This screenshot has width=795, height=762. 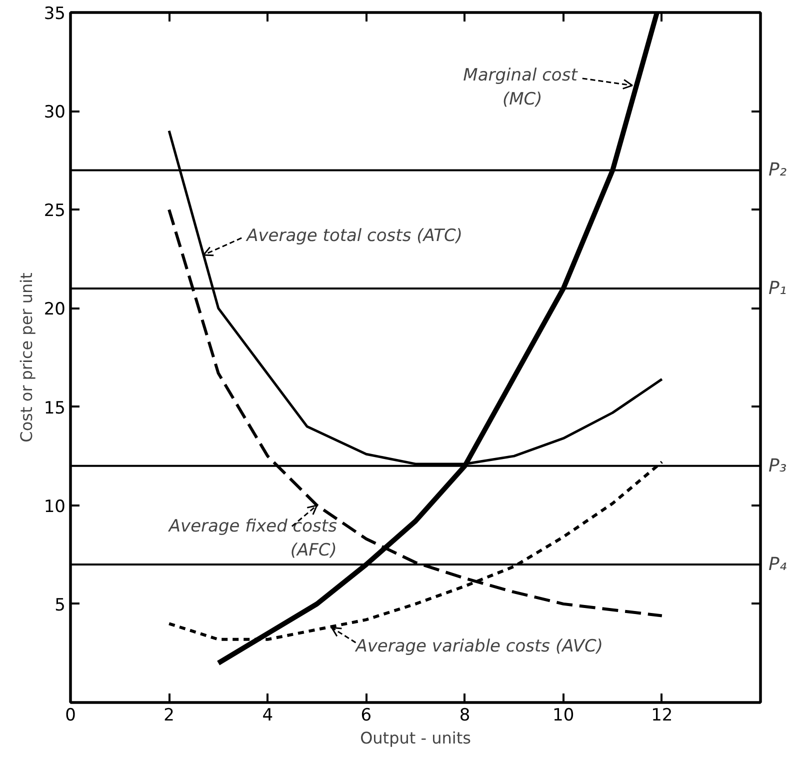 What do you see at coordinates (354, 236) in the screenshot?
I see `annotation: Average total costs (ATC)` at bounding box center [354, 236].